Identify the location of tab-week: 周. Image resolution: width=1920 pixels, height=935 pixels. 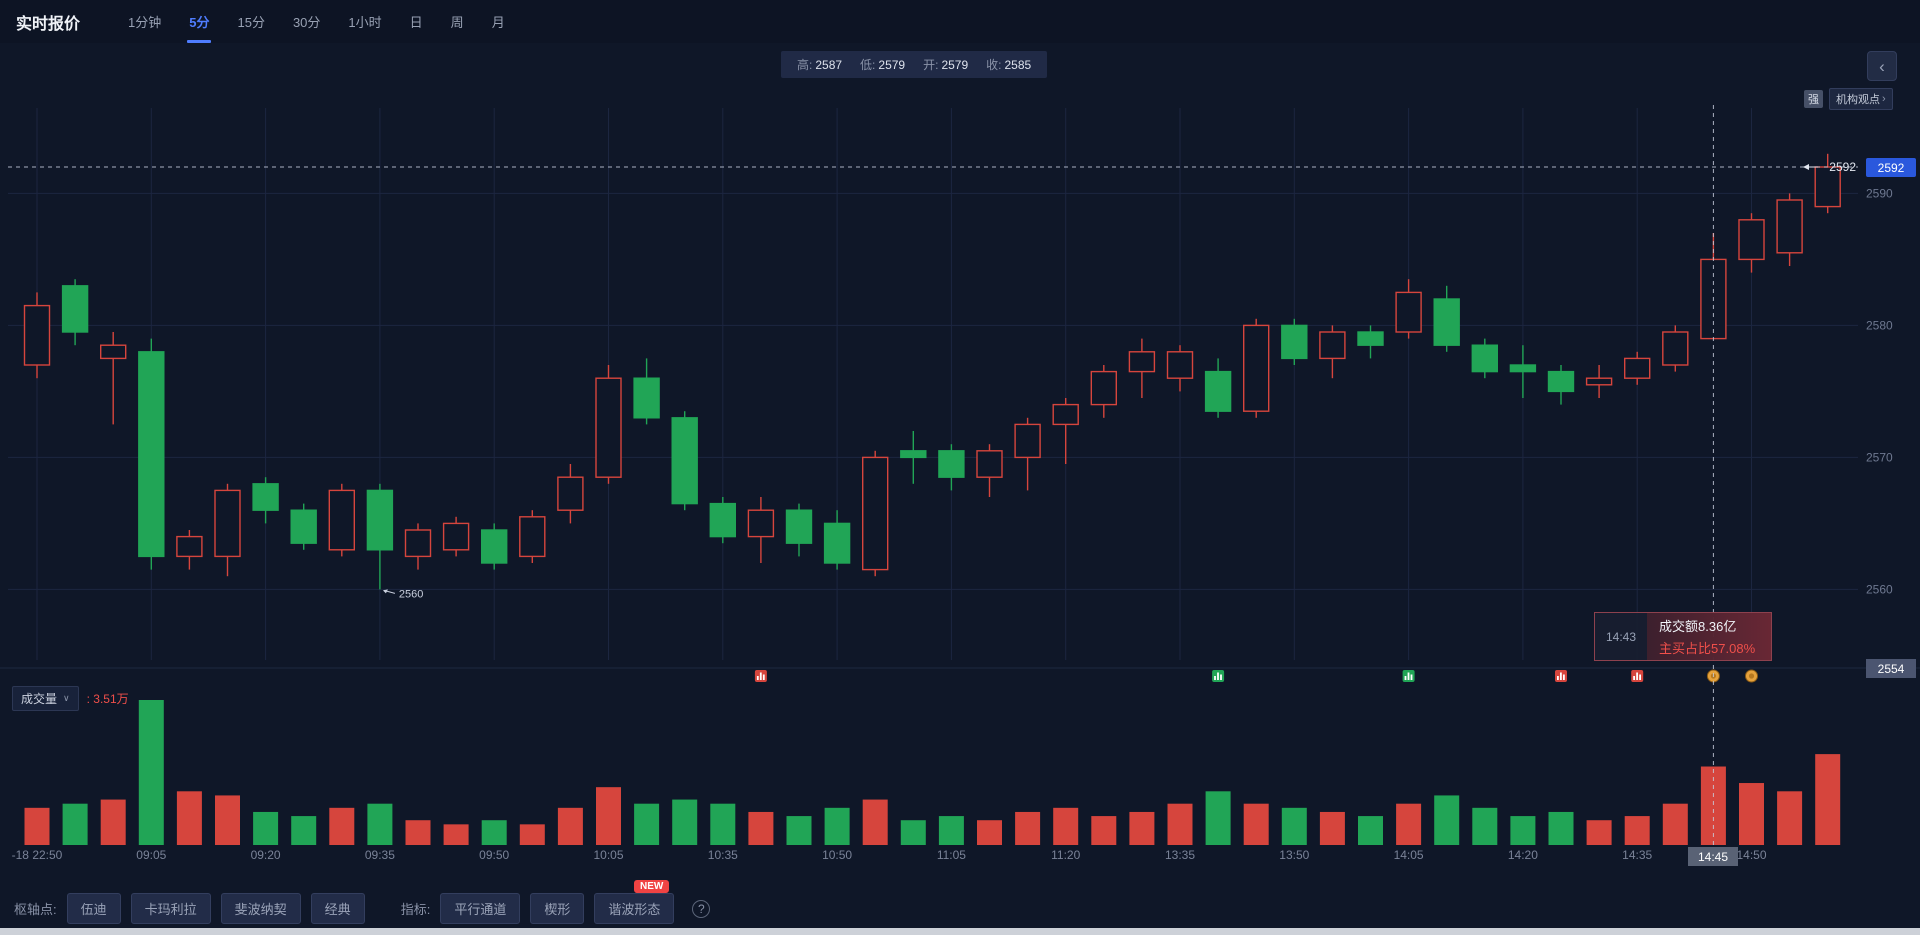
(457, 22).